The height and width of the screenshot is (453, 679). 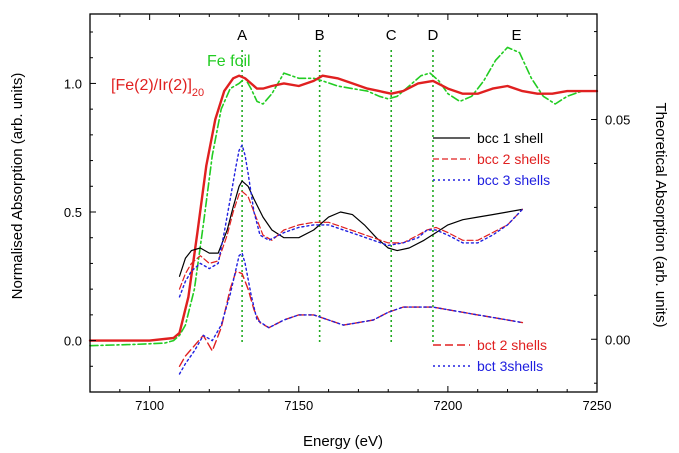 What do you see at coordinates (433, 35) in the screenshot?
I see `annotation-label-d: D` at bounding box center [433, 35].